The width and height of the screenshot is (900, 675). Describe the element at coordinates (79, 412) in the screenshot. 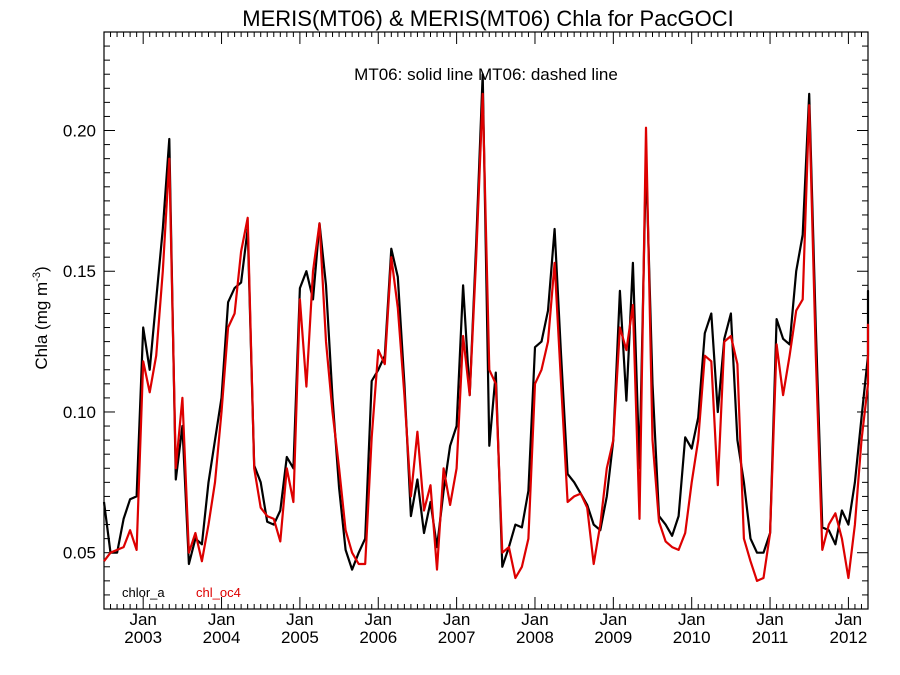

I see `y-tick-label: 0.10` at that location.